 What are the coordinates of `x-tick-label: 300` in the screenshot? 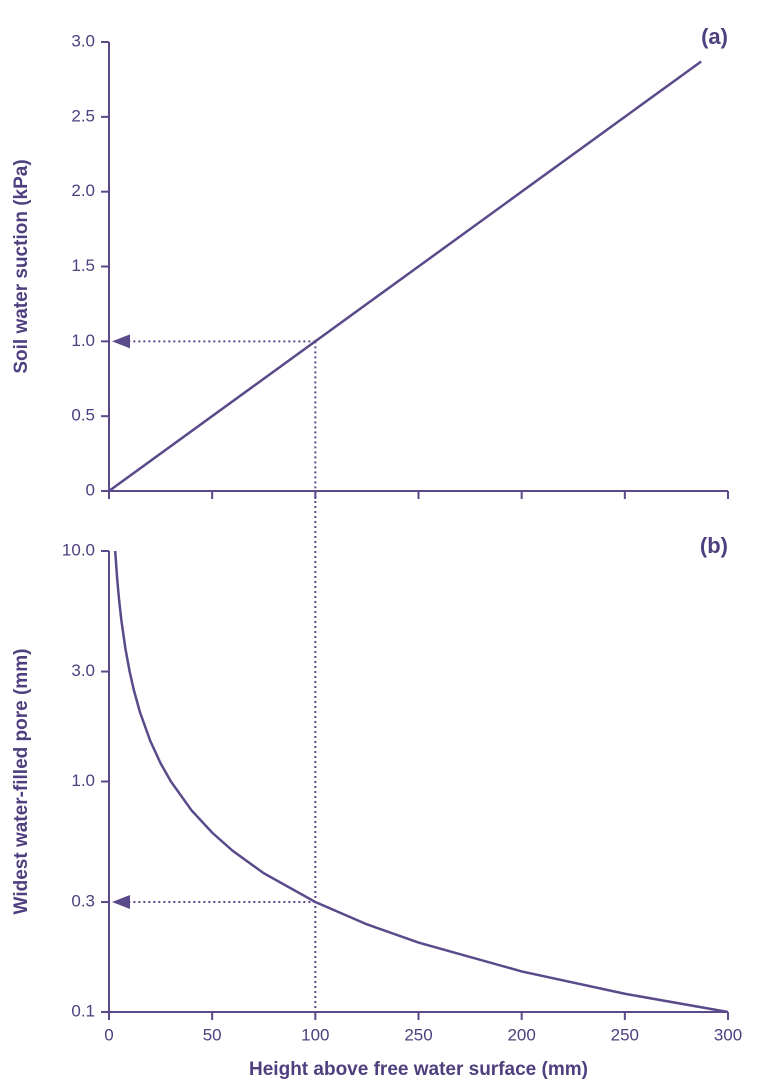 It's located at (728, 1034).